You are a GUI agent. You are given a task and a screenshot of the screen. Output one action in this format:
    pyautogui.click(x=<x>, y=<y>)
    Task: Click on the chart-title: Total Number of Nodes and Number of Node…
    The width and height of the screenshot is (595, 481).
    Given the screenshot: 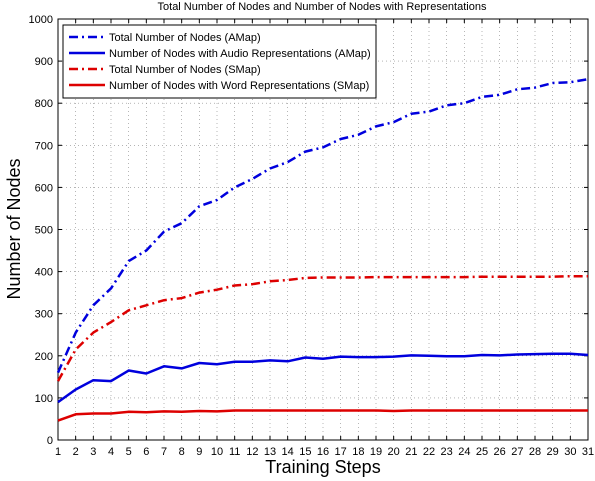 What is the action you would take?
    pyautogui.click(x=322, y=7)
    